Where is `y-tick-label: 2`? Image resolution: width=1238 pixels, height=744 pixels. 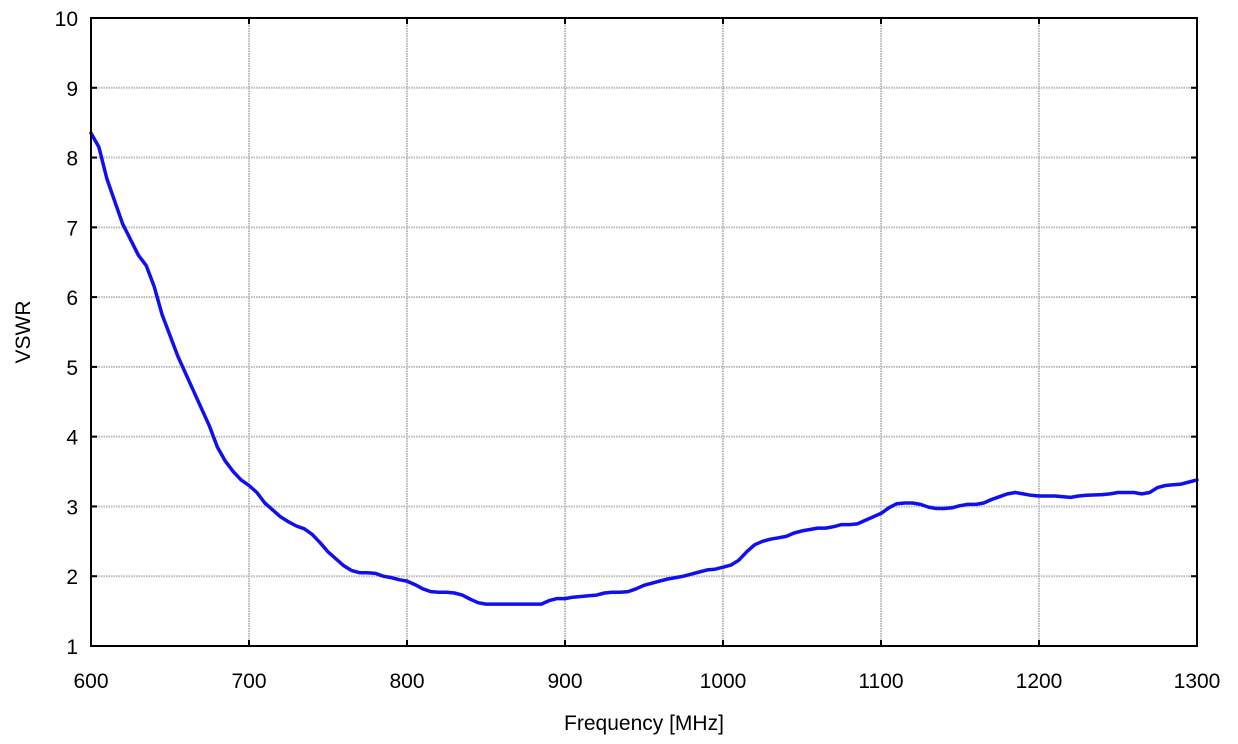
y-tick-label: 2 is located at coordinates (72, 577).